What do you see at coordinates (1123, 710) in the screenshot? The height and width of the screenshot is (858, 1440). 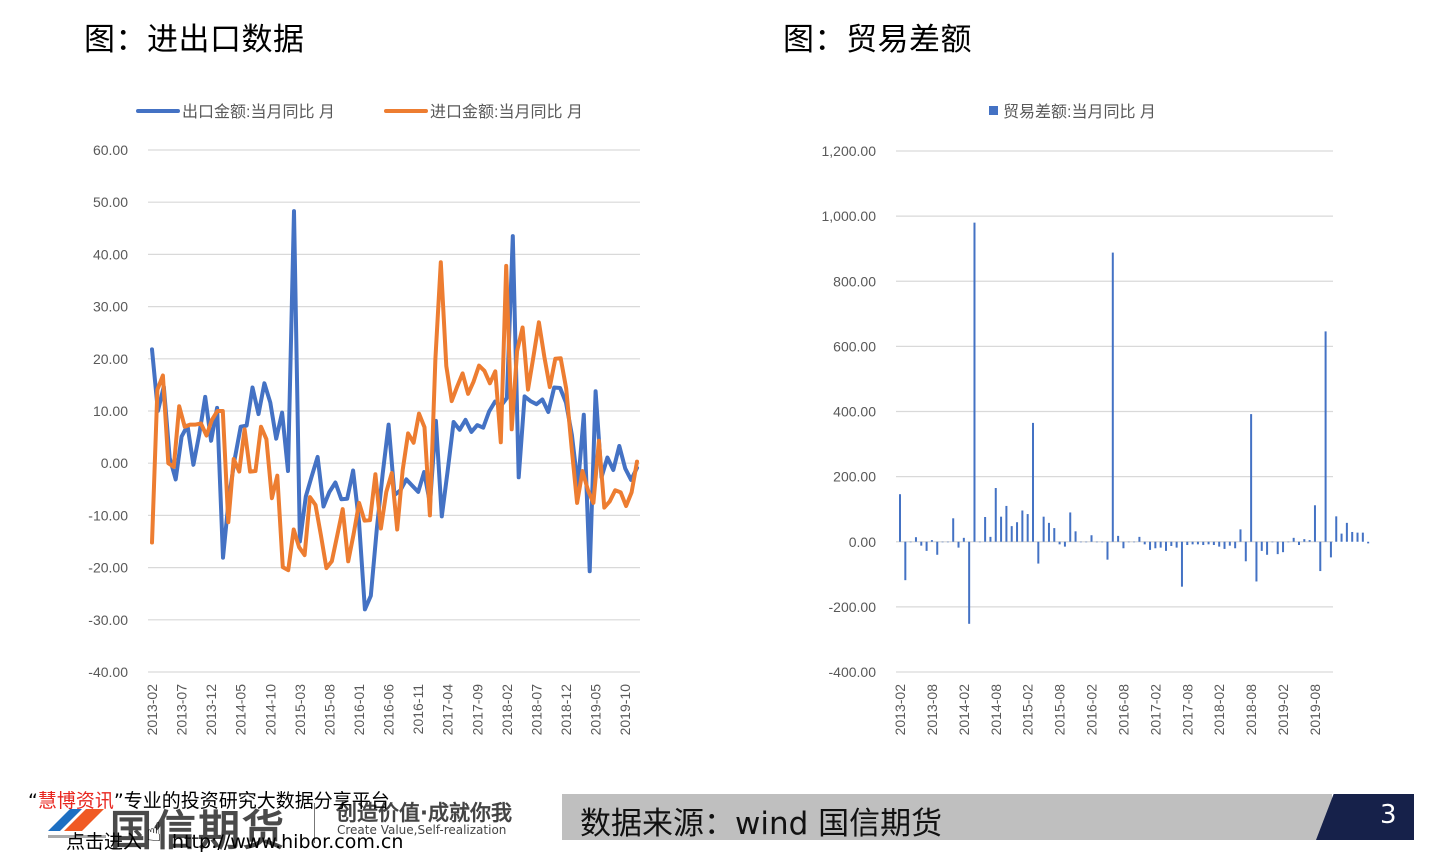 I see `x-tick-label: 2016-08` at bounding box center [1123, 710].